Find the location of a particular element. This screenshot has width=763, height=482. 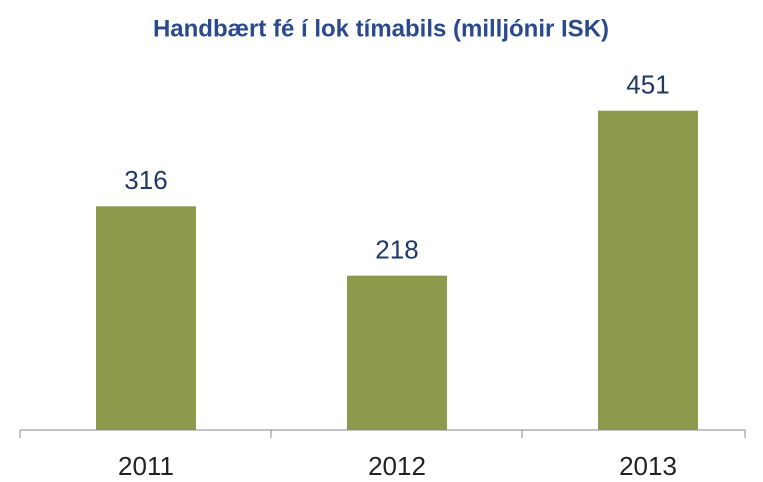

x-tick-label: 2012 is located at coordinates (397, 466).